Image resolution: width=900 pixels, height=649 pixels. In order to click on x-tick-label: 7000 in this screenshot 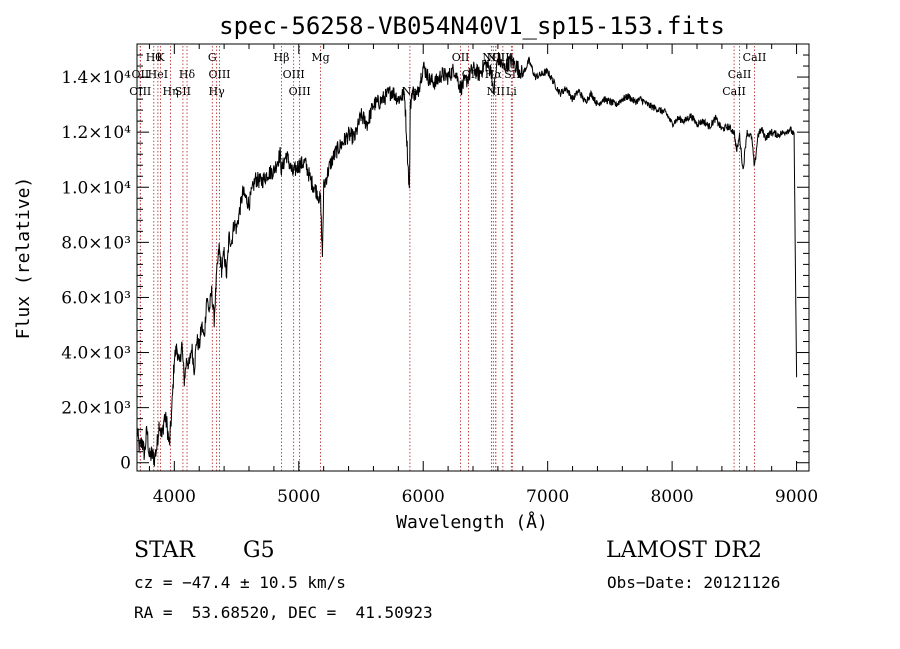, I will do `click(547, 497)`.